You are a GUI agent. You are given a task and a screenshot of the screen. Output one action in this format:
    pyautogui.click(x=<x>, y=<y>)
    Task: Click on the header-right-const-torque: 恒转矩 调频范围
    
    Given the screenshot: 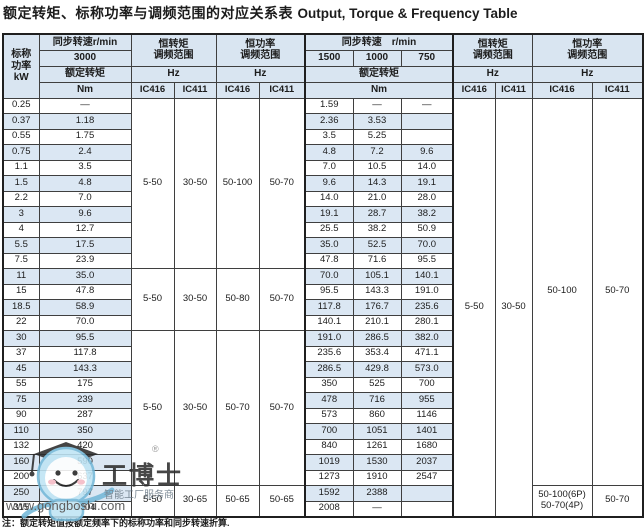 What is the action you would take?
    pyautogui.click(x=492, y=50)
    